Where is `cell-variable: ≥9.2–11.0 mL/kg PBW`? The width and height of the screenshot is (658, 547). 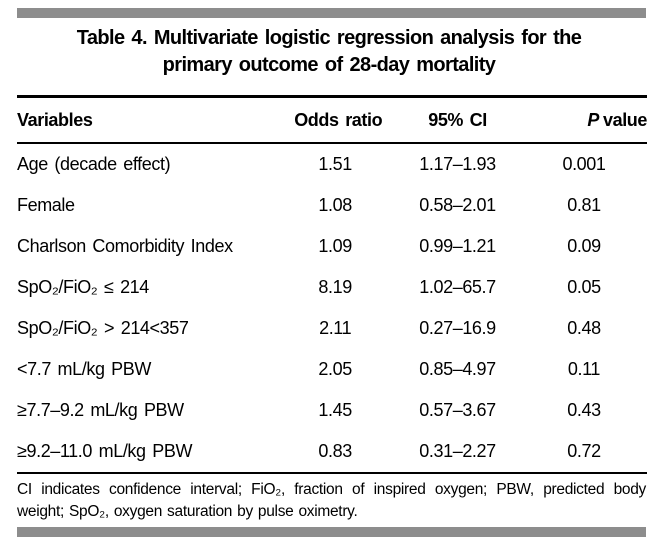 cell-variable: ≥9.2–11.0 mL/kg PBW is located at coordinates (105, 451).